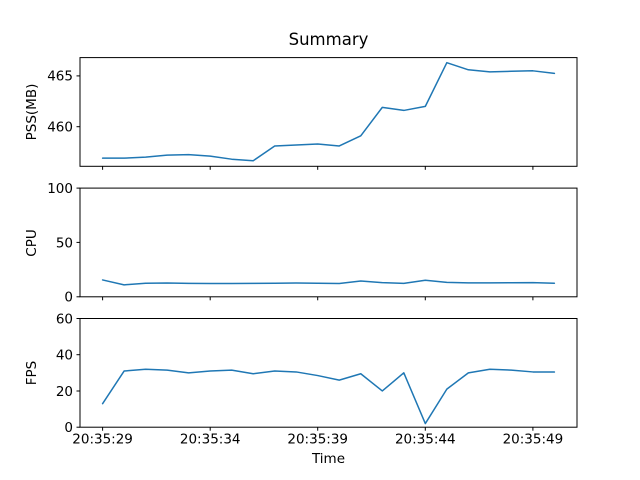 The image size is (640, 480). Describe the element at coordinates (64, 319) in the screenshot. I see `fps-y-tick-label: 60` at that location.